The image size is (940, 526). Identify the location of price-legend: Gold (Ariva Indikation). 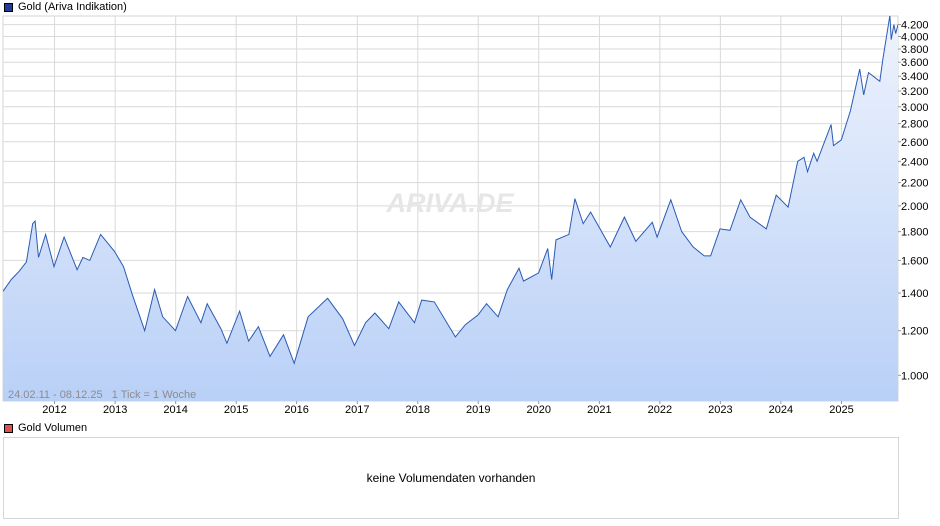
(65, 7).